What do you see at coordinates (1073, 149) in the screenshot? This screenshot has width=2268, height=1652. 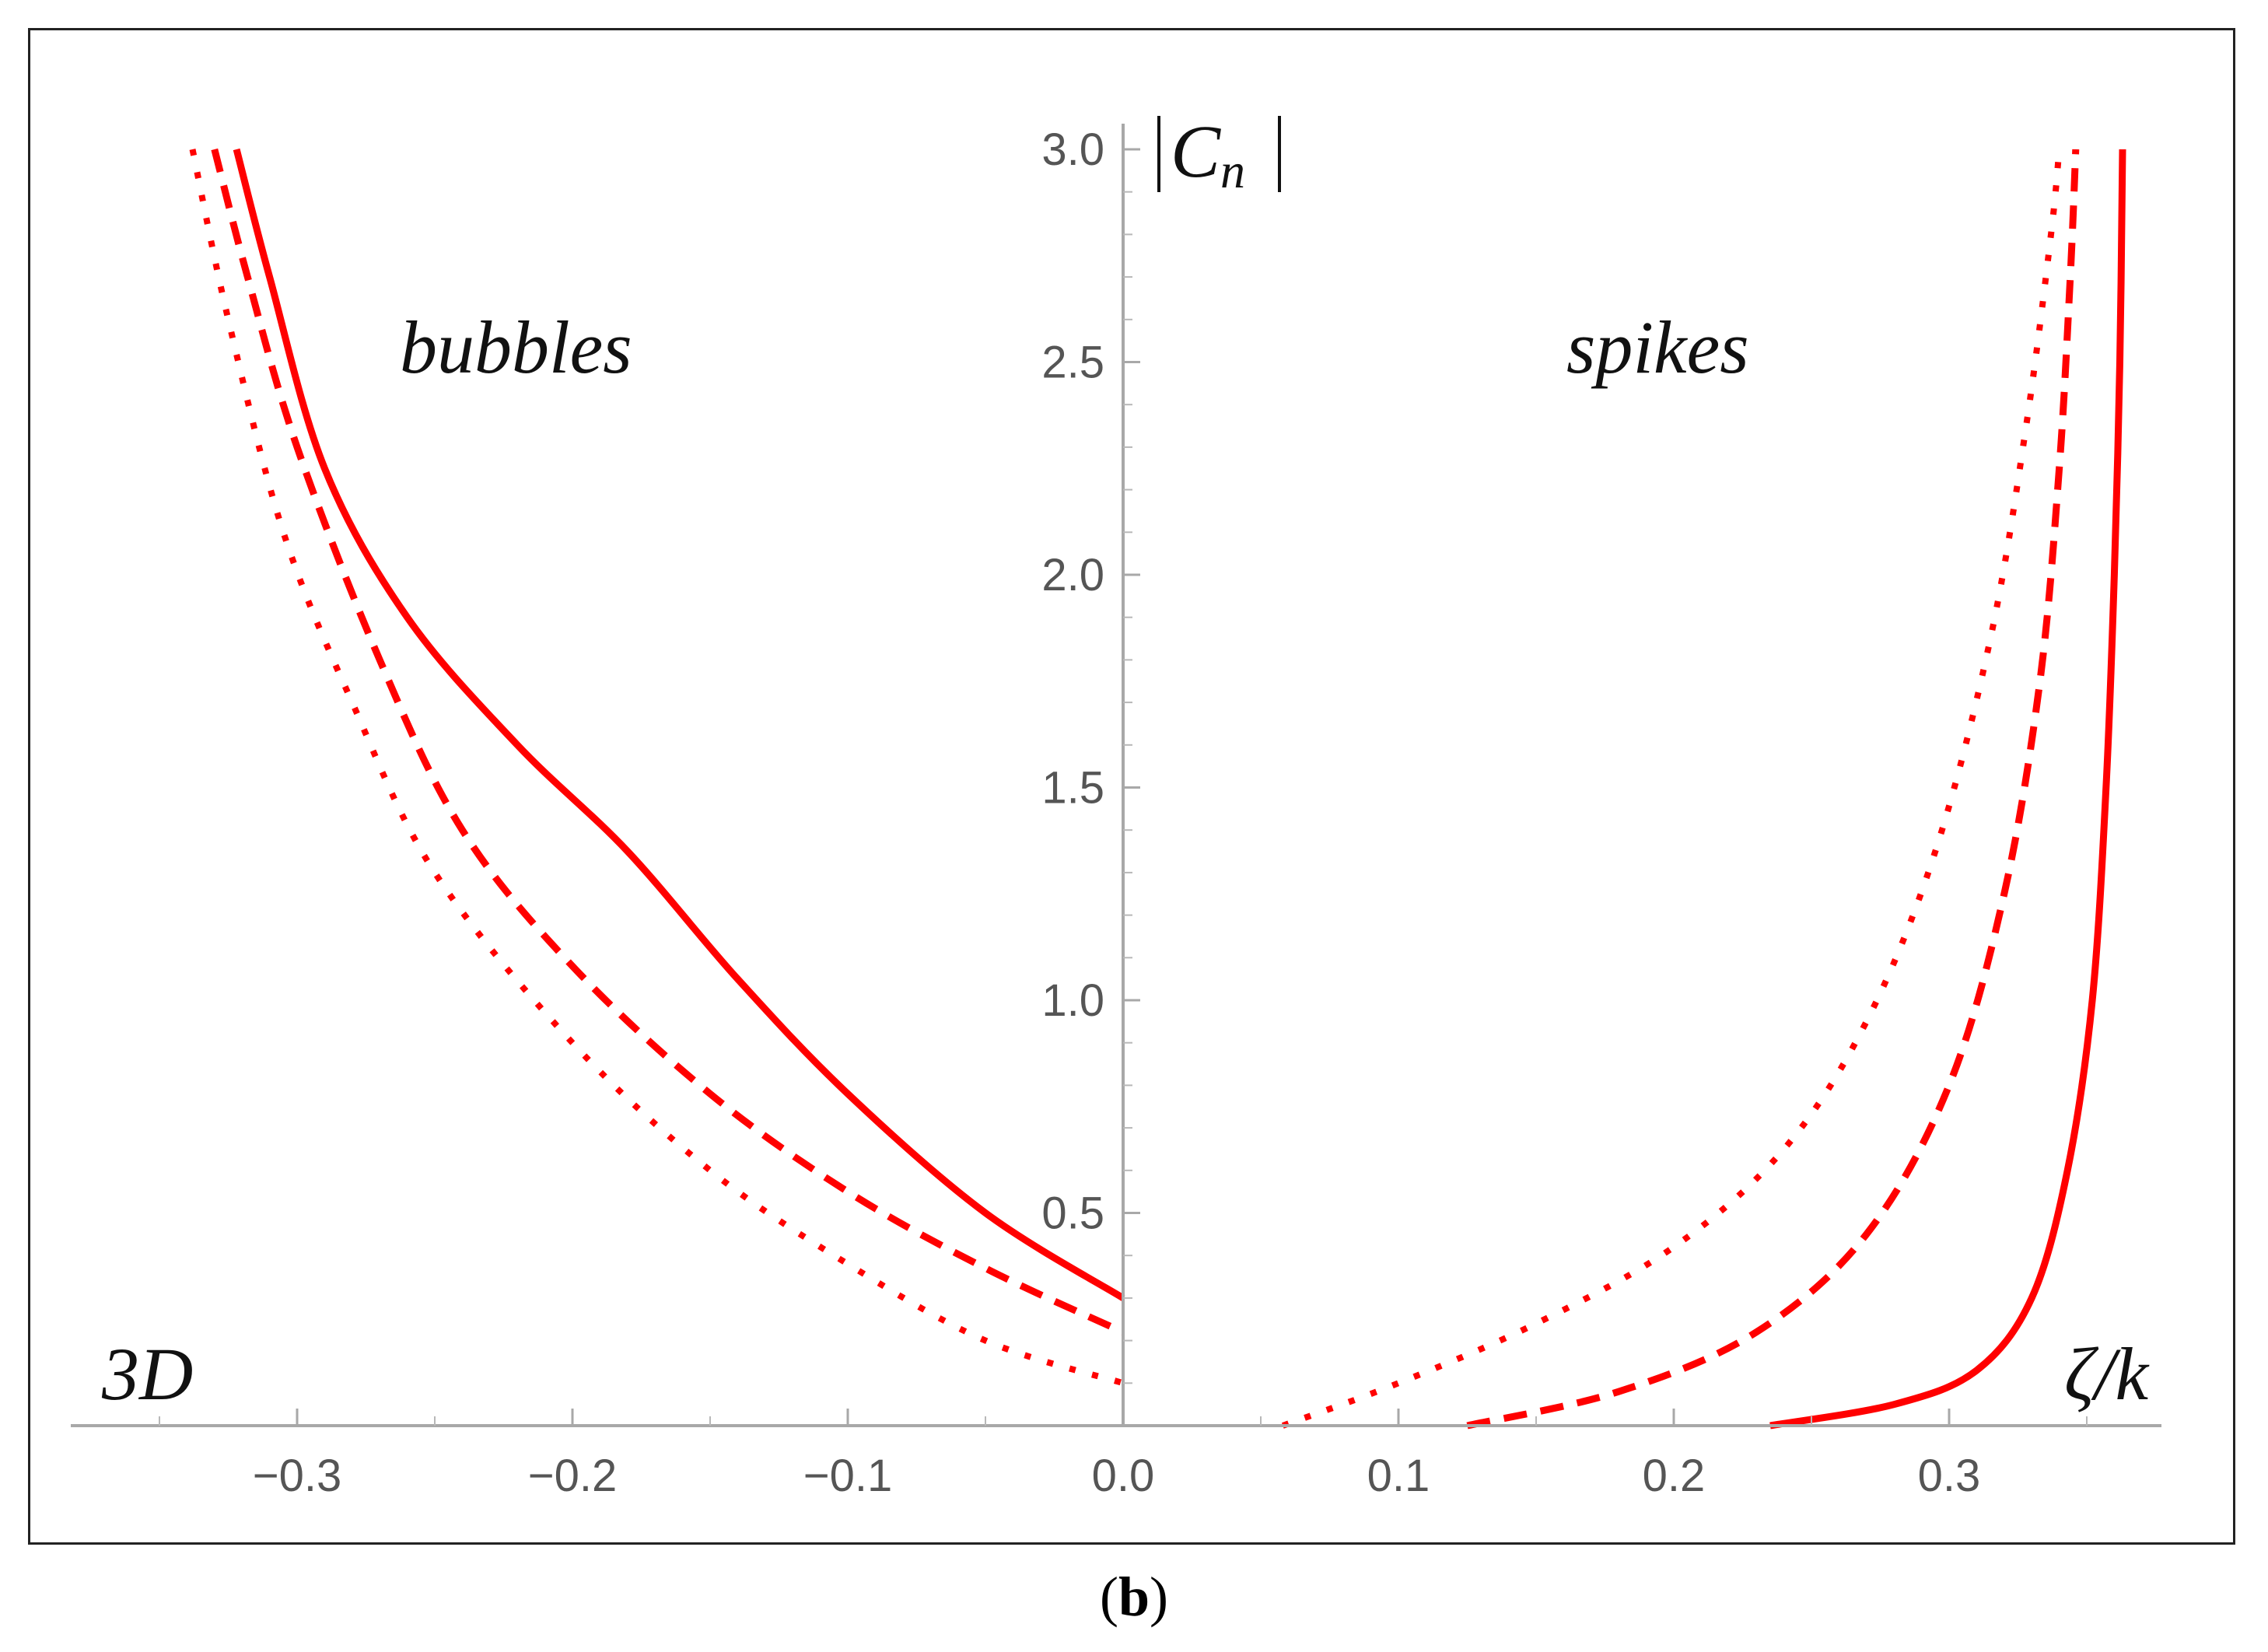 I see `y-tick-label: 3.0` at bounding box center [1073, 149].